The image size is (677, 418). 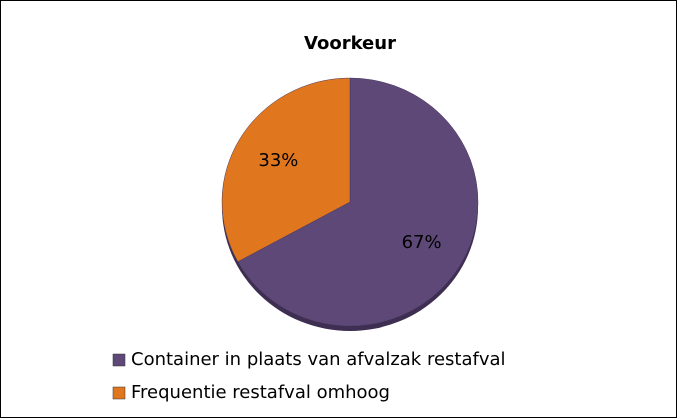 I want to click on chart-title: Voorkeur, so click(x=350, y=43).